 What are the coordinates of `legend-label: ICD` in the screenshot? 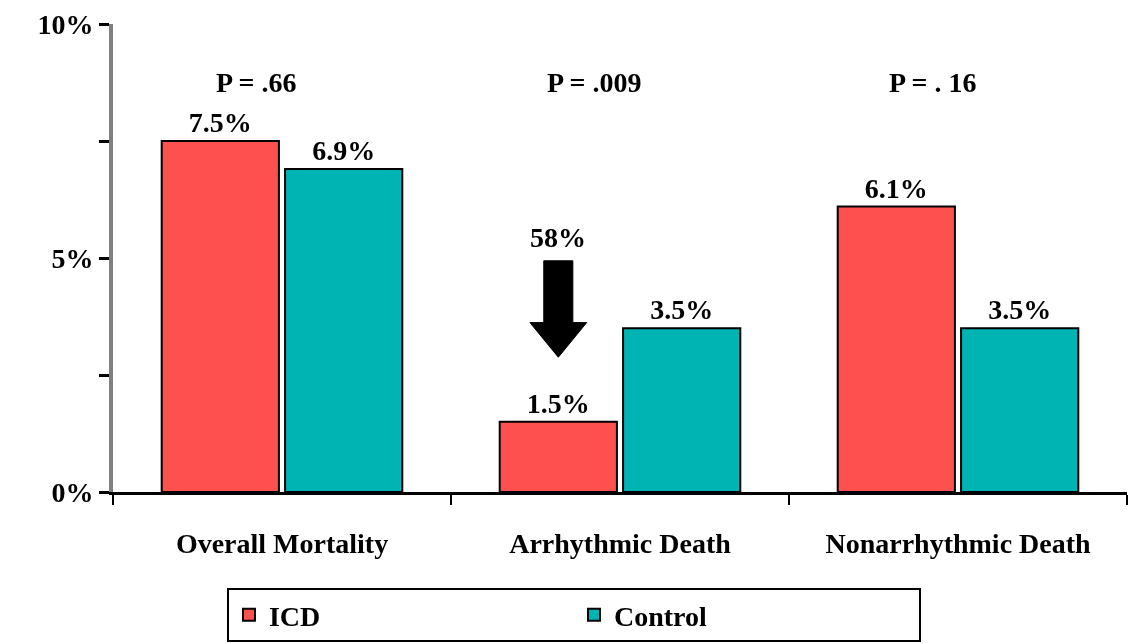 It's located at (294, 616).